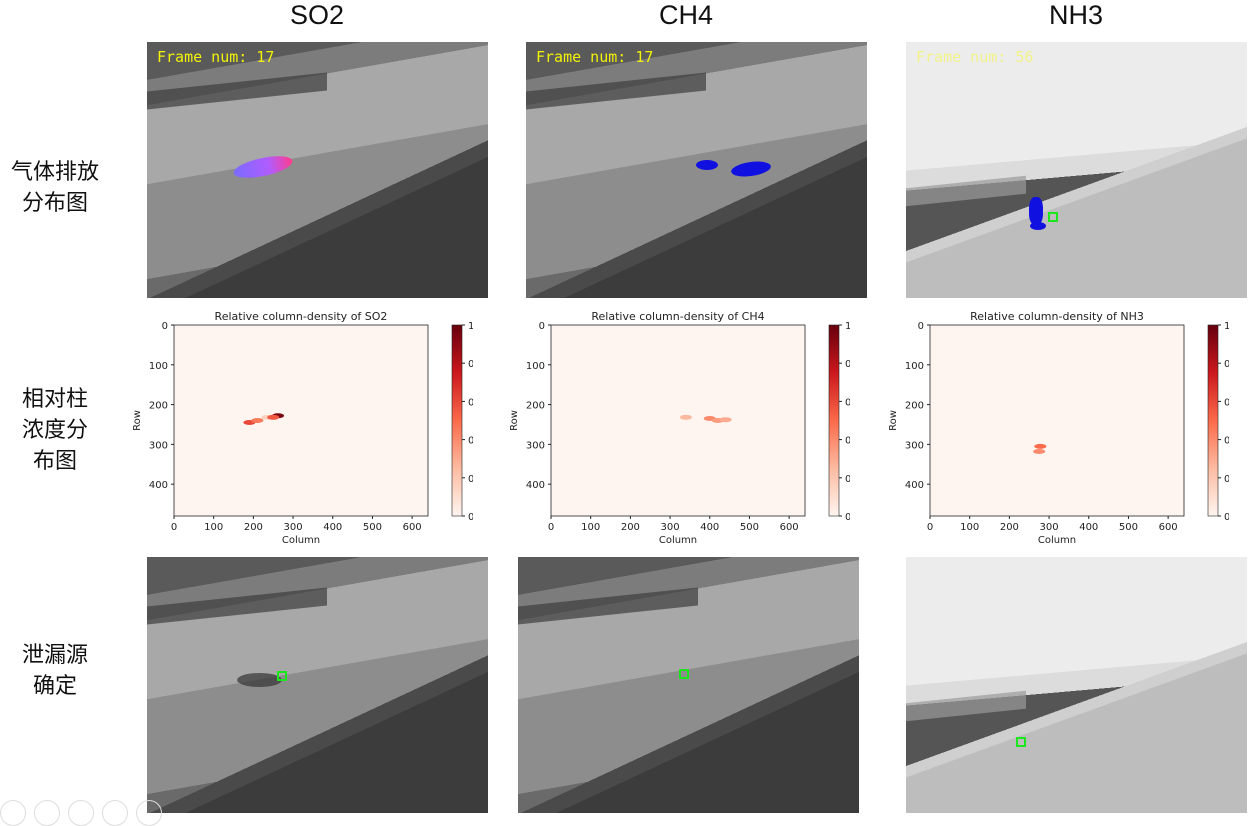 This screenshot has height=826, width=1253. What do you see at coordinates (677, 316) in the screenshot?
I see `chart-title: Relative column-density of CH4` at bounding box center [677, 316].